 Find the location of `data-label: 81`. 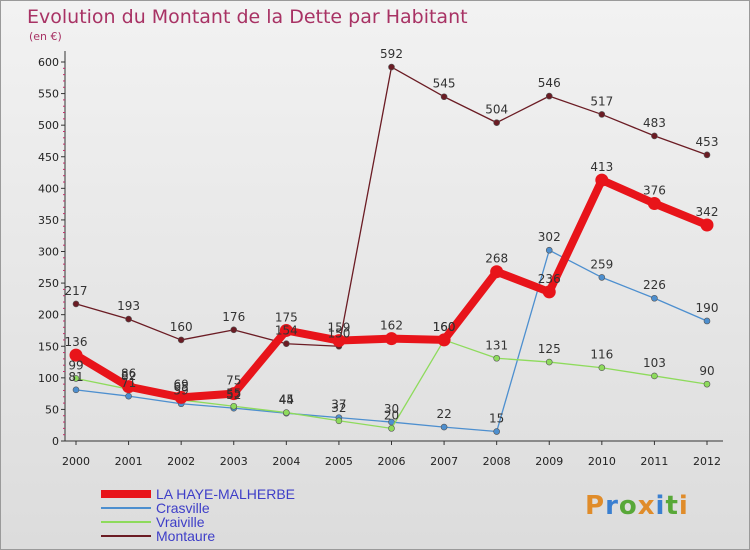

data-label: 81 is located at coordinates (75, 377).